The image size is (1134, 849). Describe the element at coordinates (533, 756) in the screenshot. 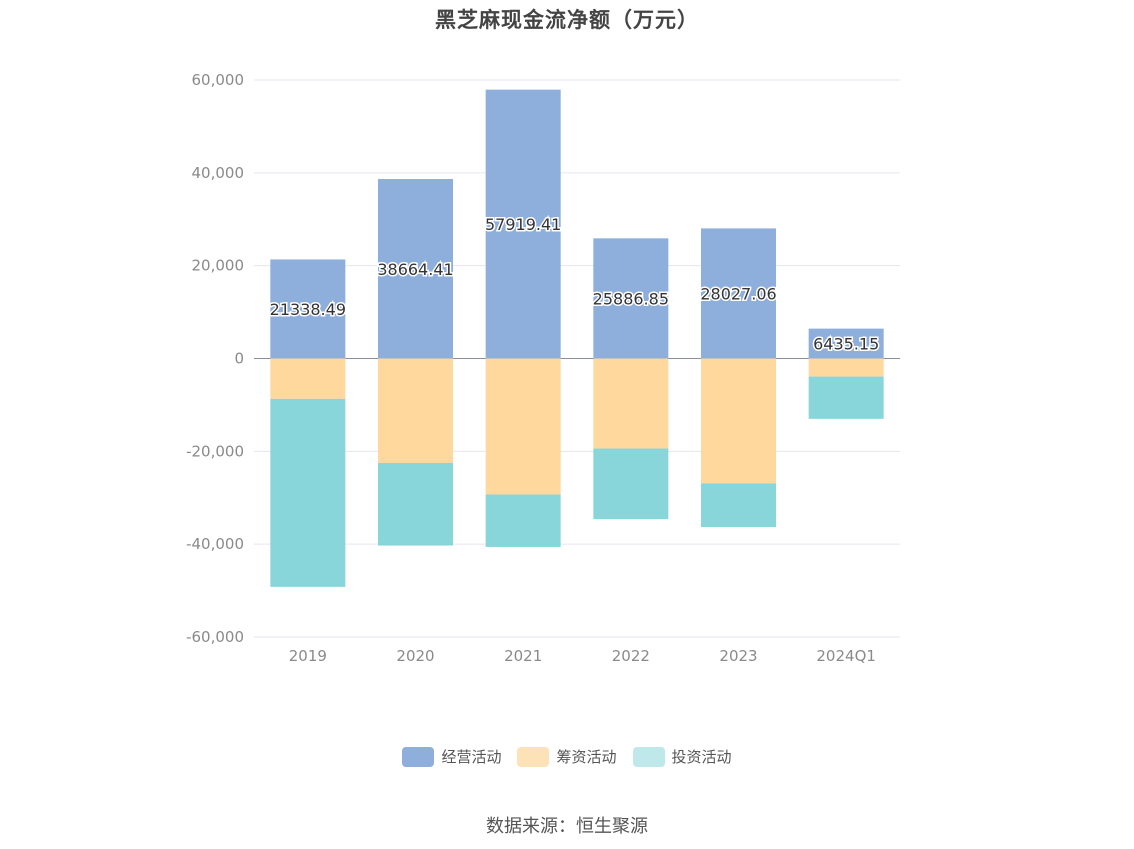

I see `legend-swatch-financing` at that location.